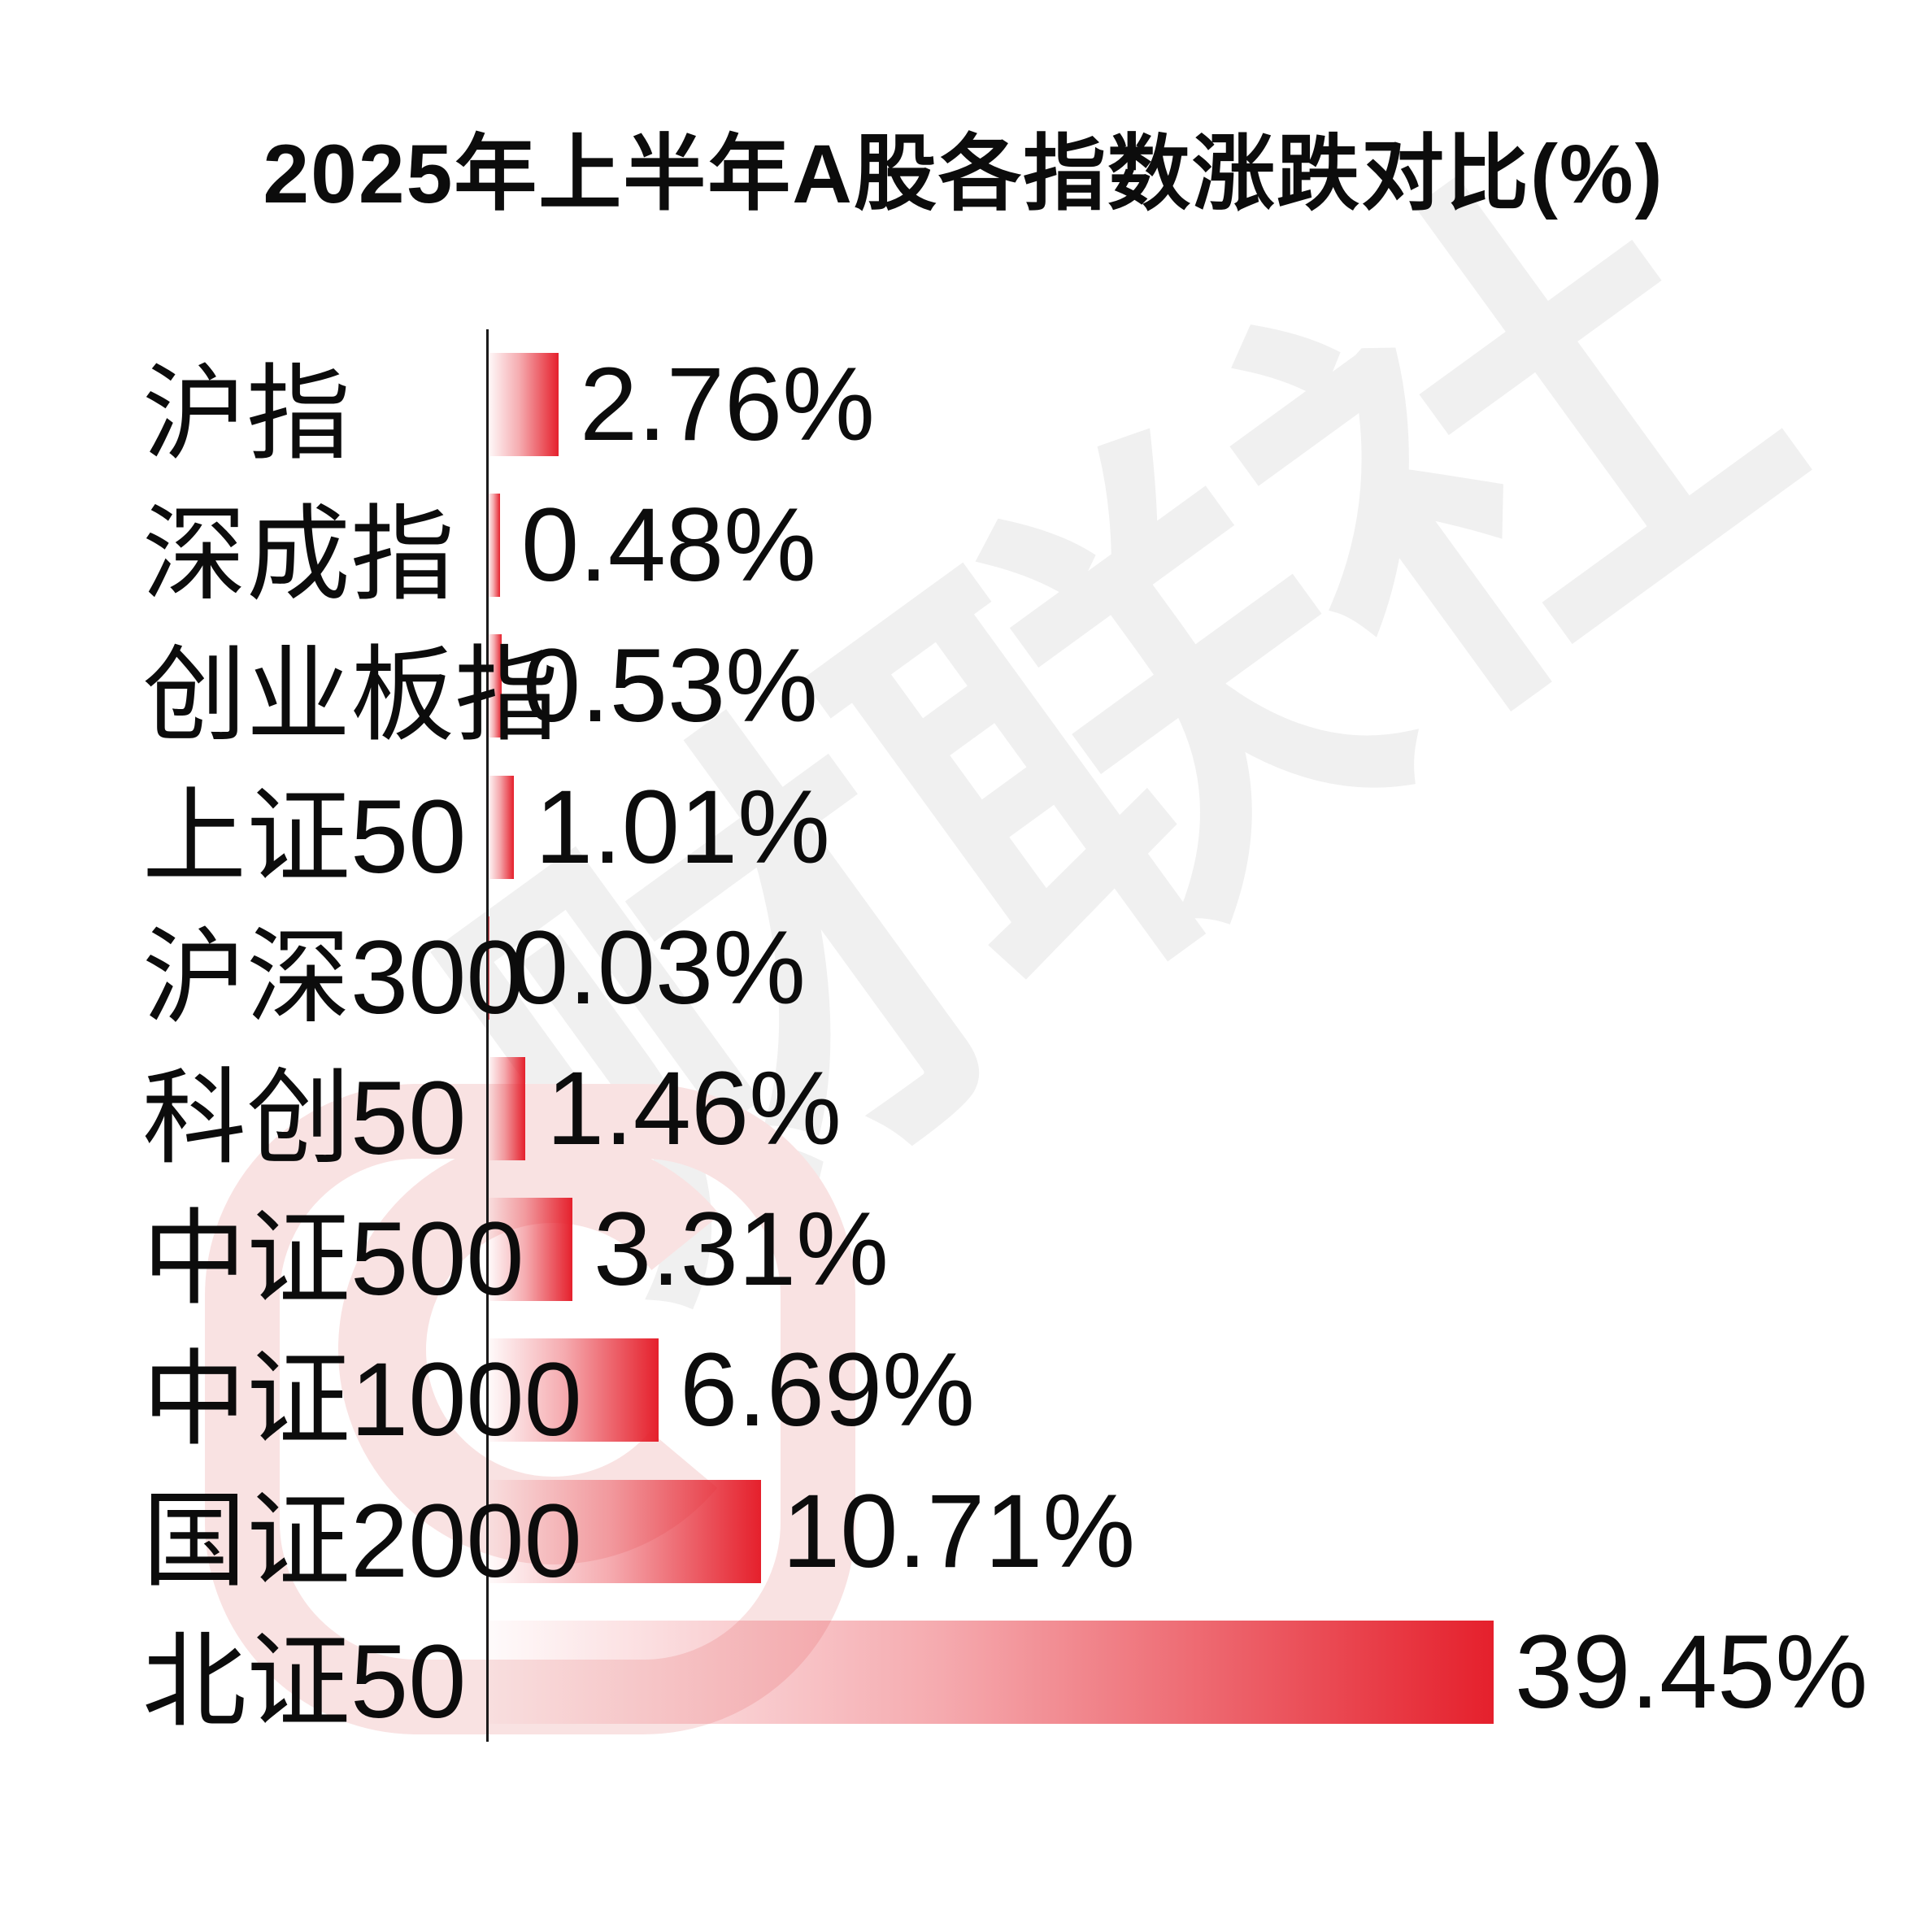  I want to click on chart-title: 2025年上半年A股各指数涨跌对比(%), so click(963, 174).